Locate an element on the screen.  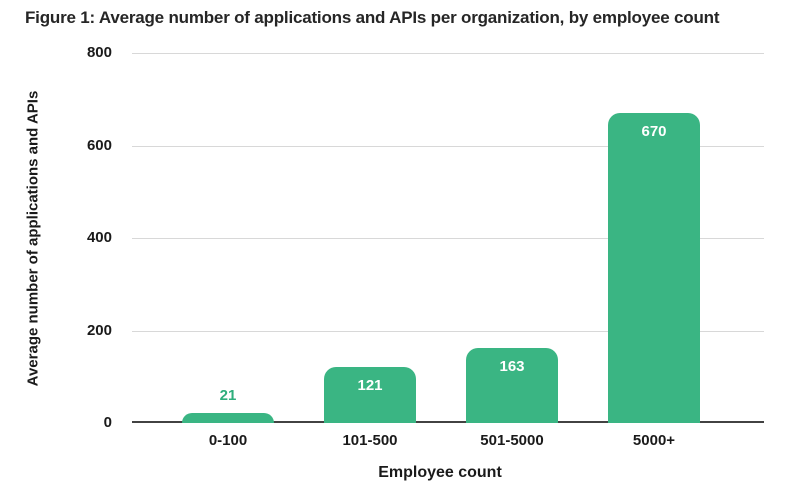
x-category-label-101-500: 101-500 is located at coordinates (370, 440).